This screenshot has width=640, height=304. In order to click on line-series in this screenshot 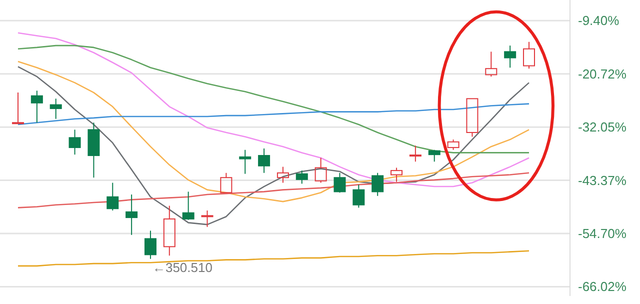, I will do `click(273, 190)`.